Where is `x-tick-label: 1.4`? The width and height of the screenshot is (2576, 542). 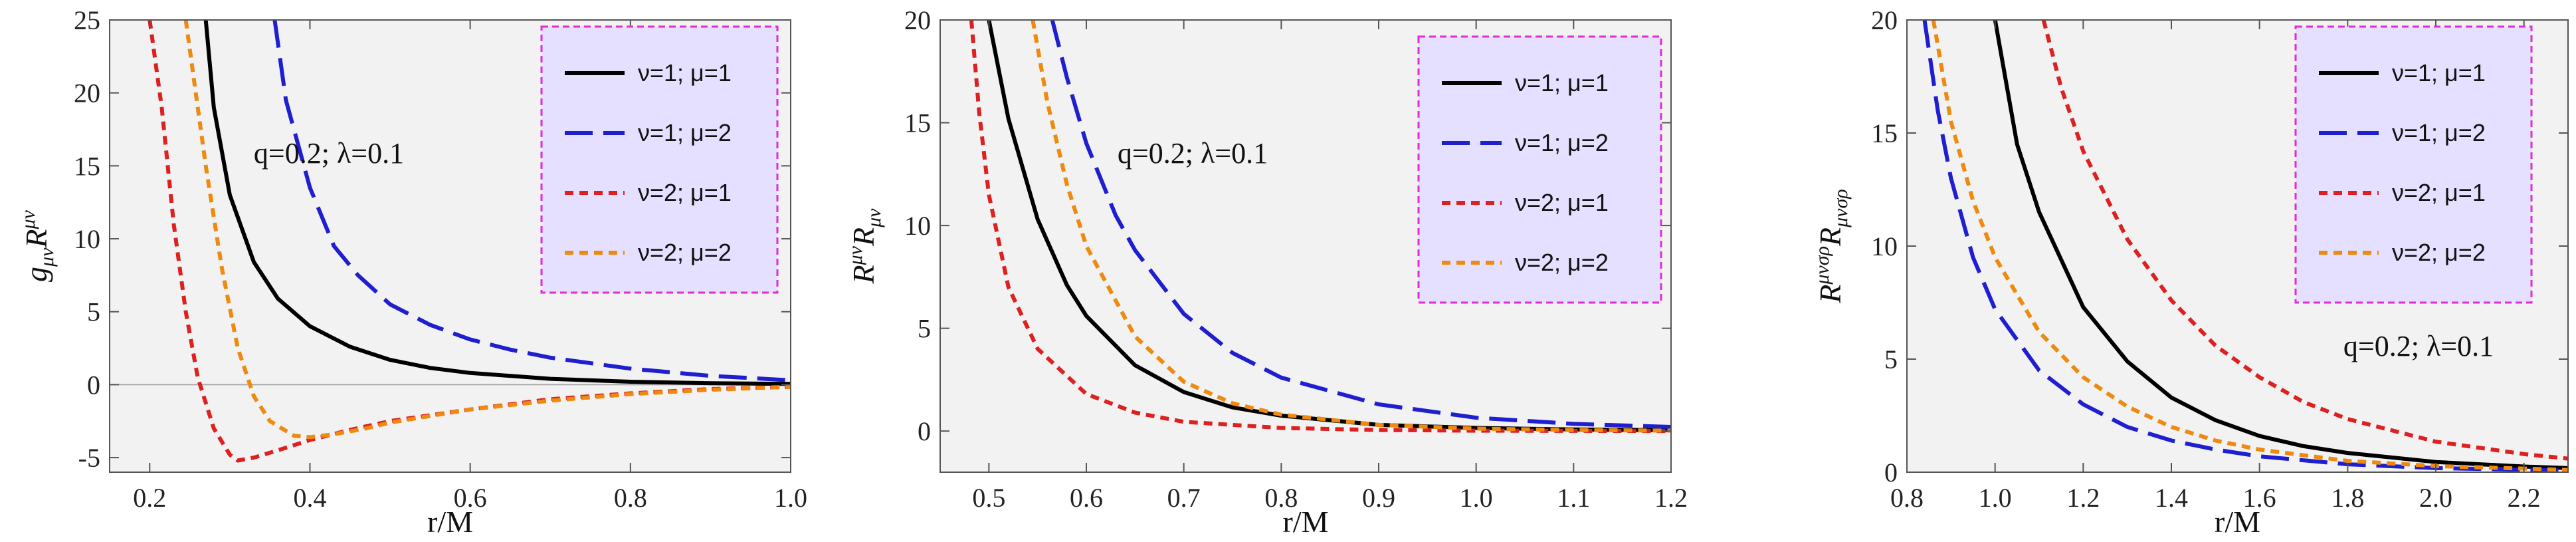
x-tick-label: 1.4 is located at coordinates (2172, 498).